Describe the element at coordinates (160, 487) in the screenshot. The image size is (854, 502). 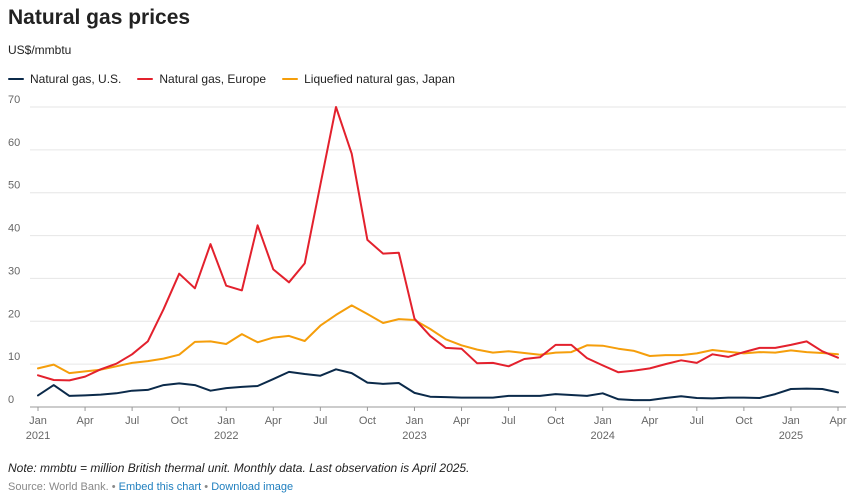
I see `embed-chart-link: Embed this chart` at that location.